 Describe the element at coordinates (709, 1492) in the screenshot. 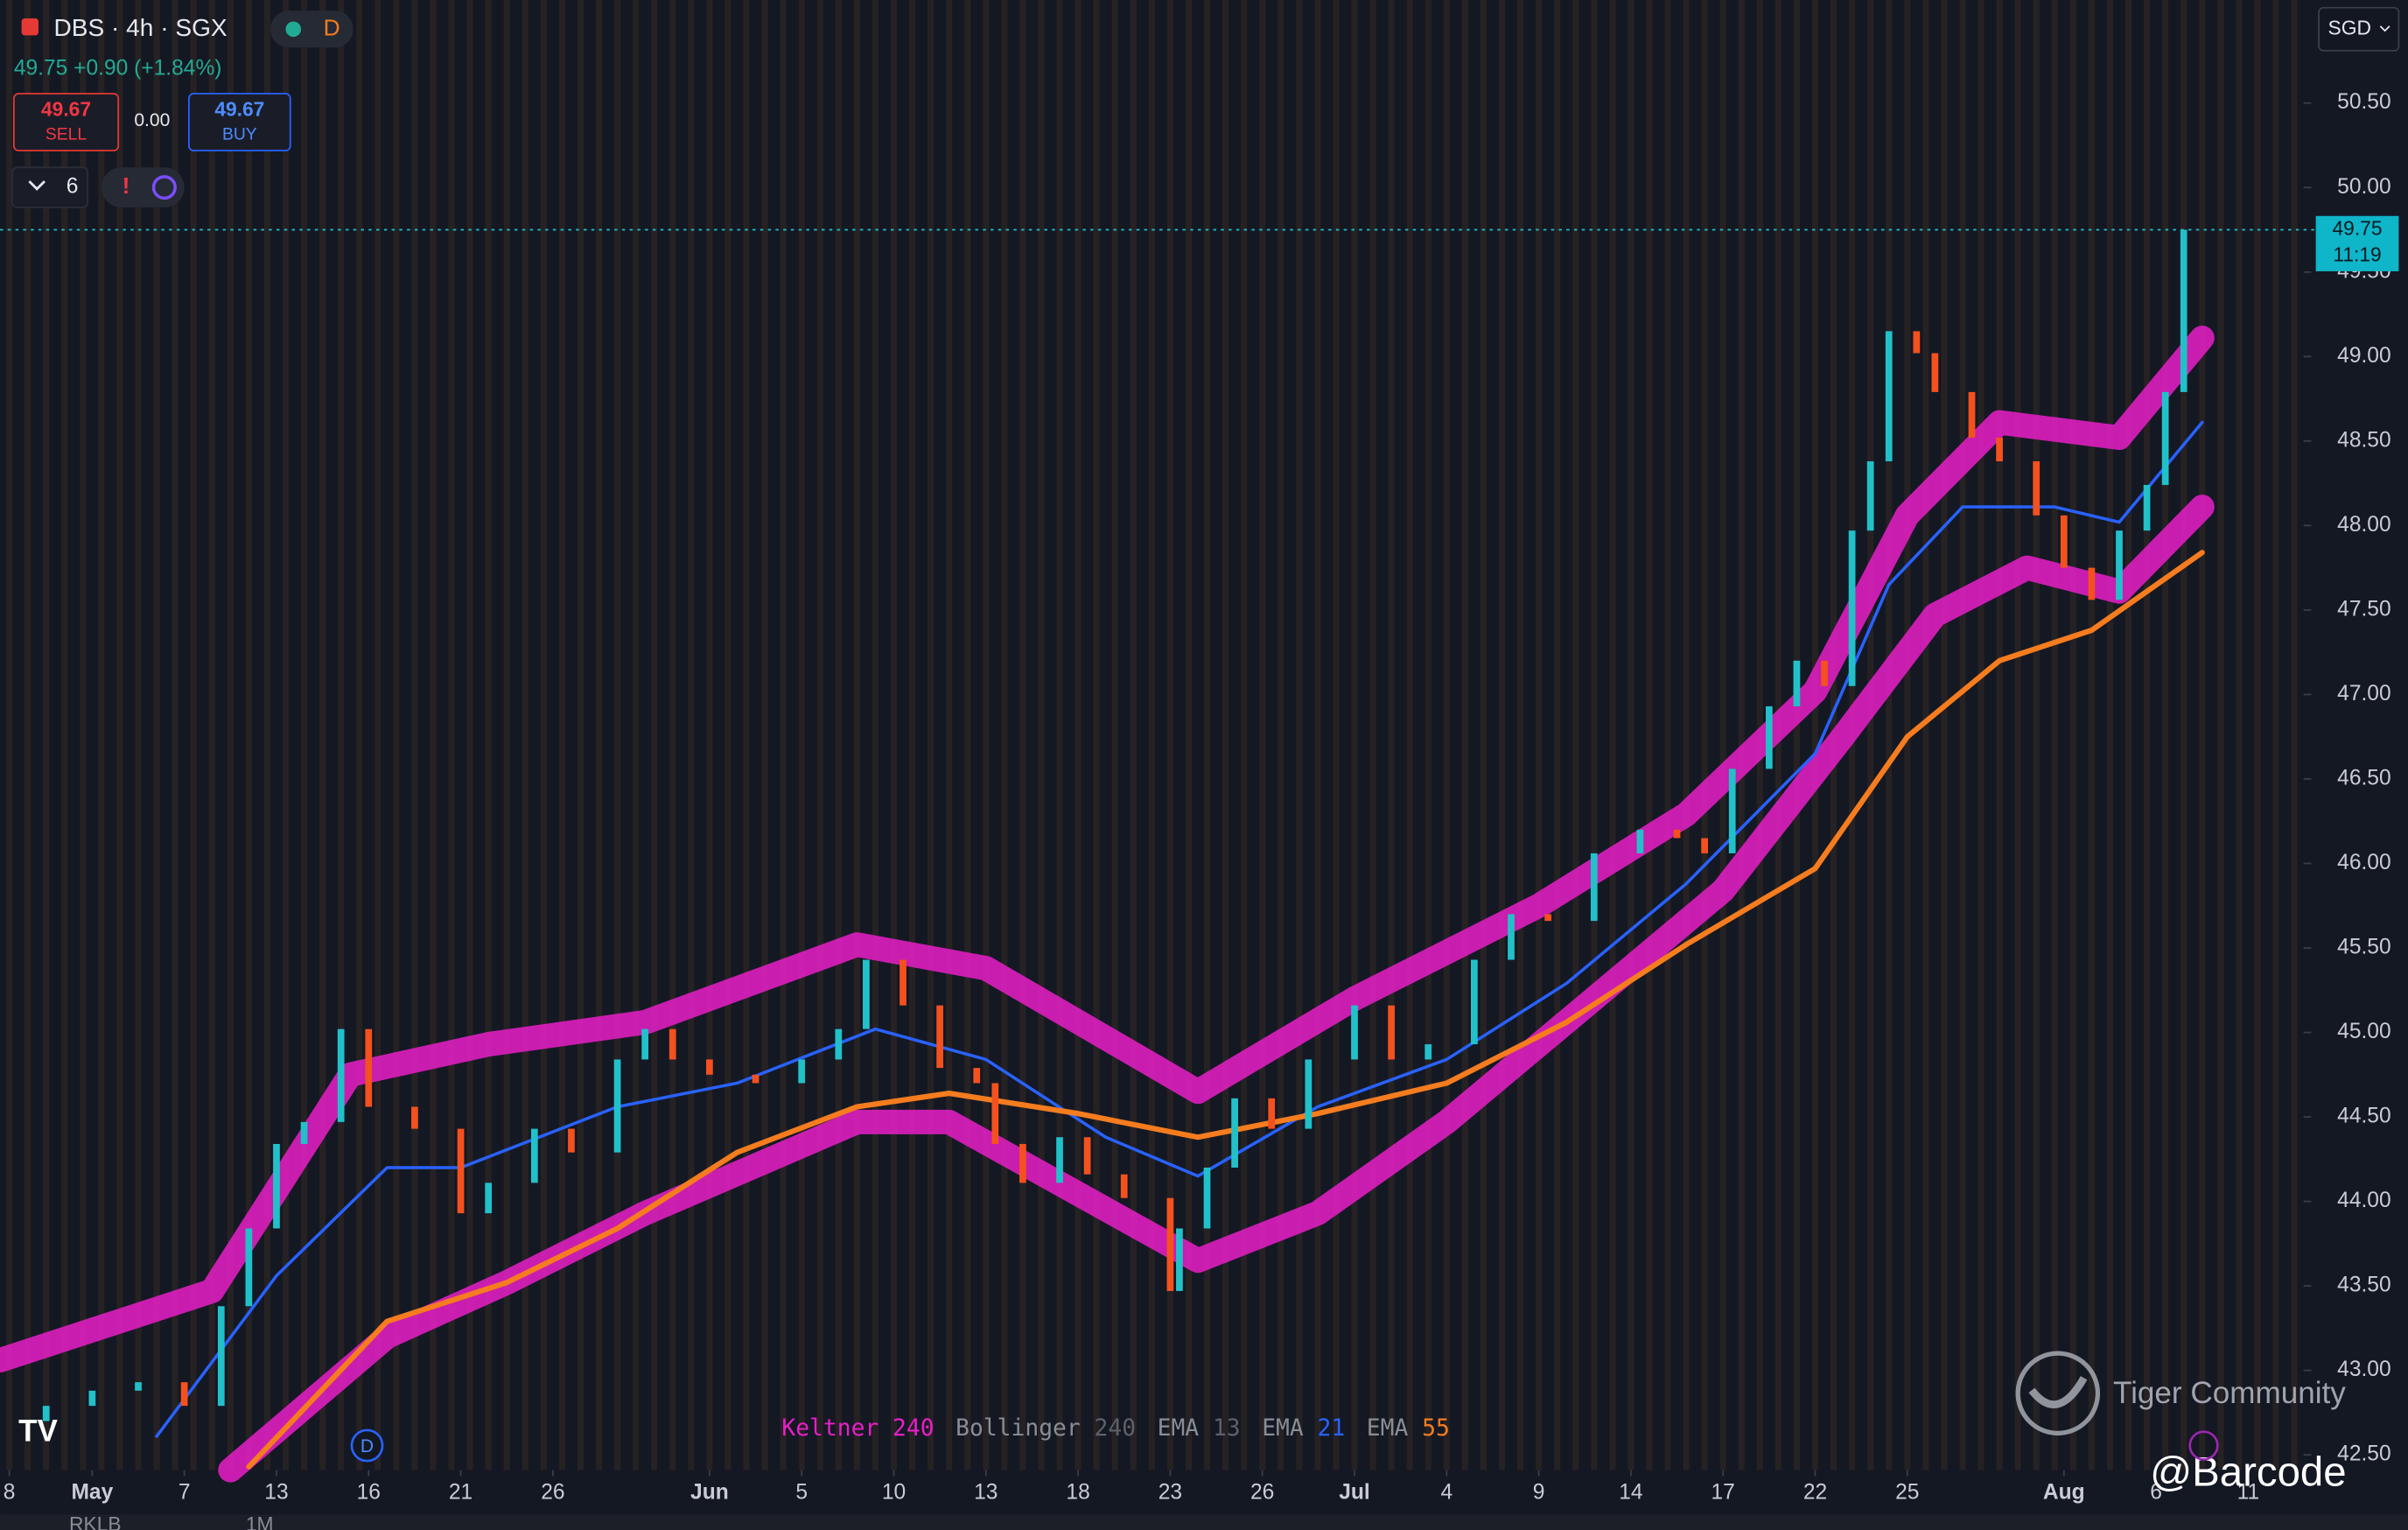

I see `x-tick-label: Jun` at that location.